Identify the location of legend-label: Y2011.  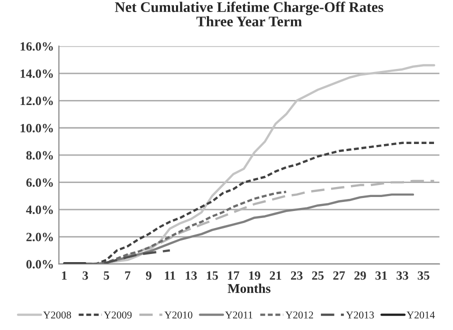
(238, 315).